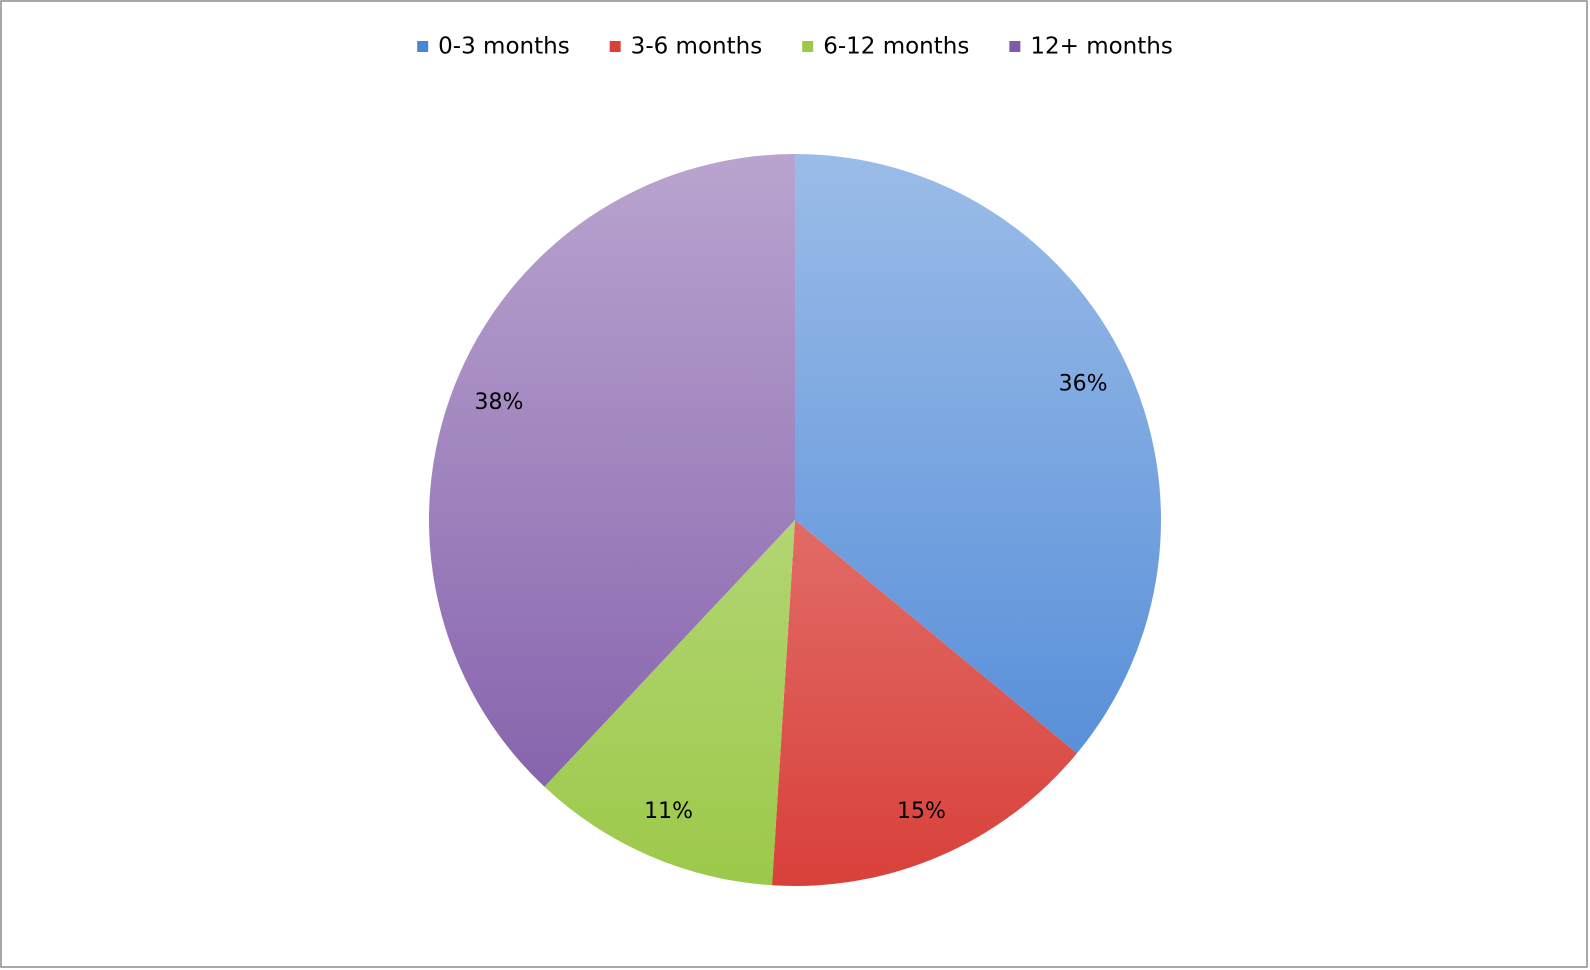 The width and height of the screenshot is (1590, 970). Describe the element at coordinates (498, 402) in the screenshot. I see `data-label: 38%` at that location.